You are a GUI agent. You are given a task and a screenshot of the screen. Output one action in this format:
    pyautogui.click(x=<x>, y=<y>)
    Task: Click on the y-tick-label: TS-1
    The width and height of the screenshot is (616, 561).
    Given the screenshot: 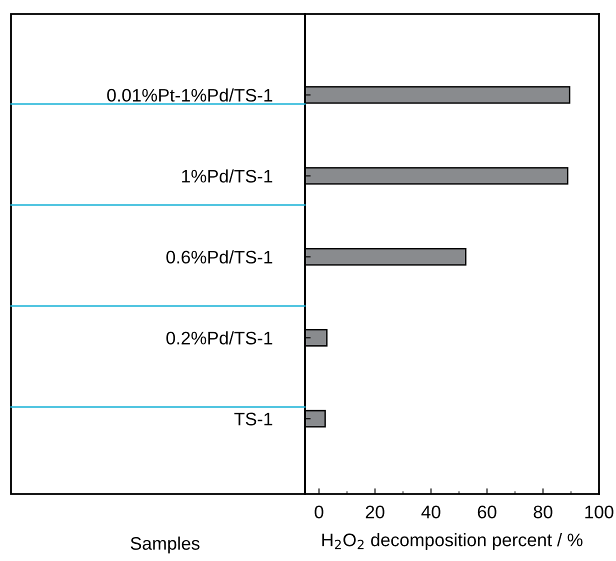 What is the action you would take?
    pyautogui.click(x=253, y=419)
    